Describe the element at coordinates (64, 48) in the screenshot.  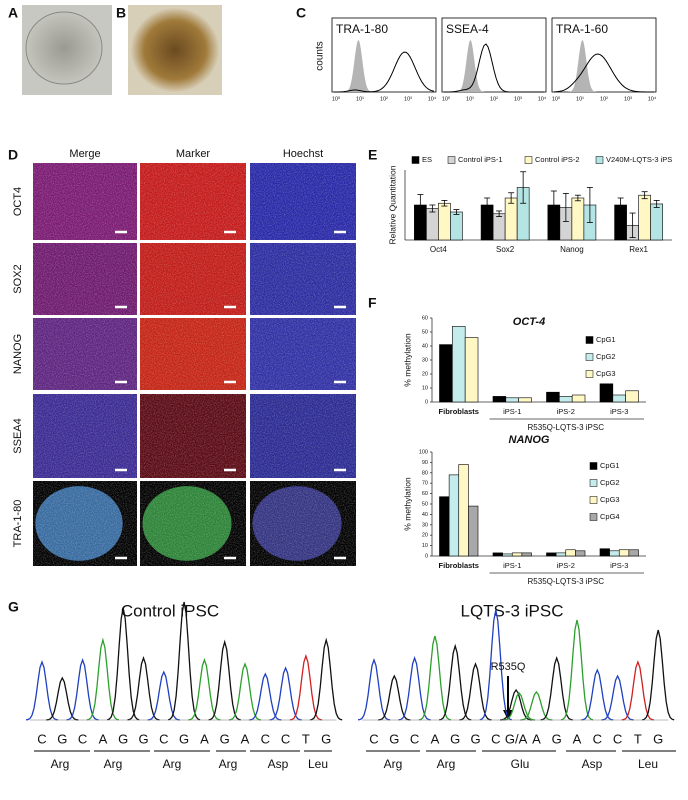
I see `colony-a` at that location.